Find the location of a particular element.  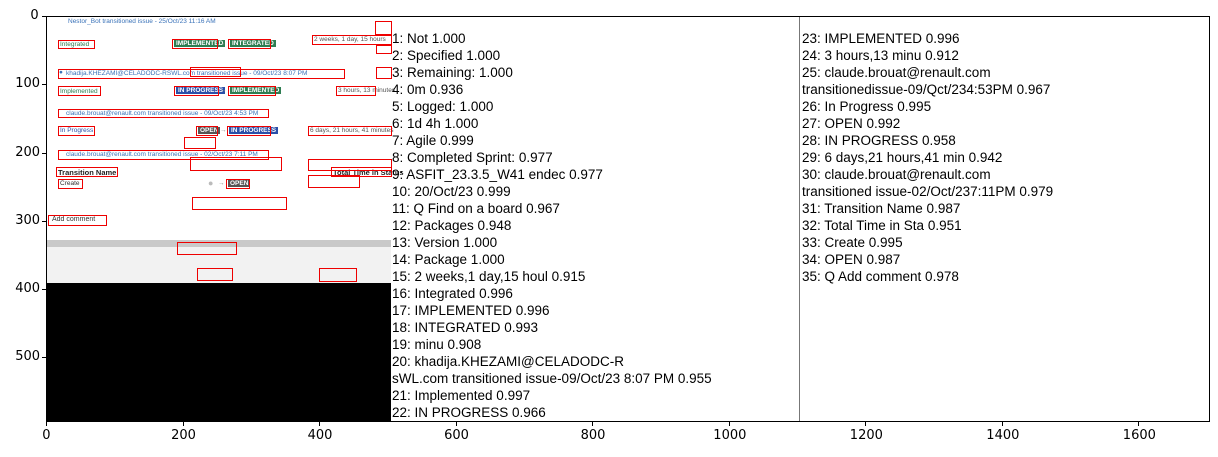

column-divider is located at coordinates (799, 219).